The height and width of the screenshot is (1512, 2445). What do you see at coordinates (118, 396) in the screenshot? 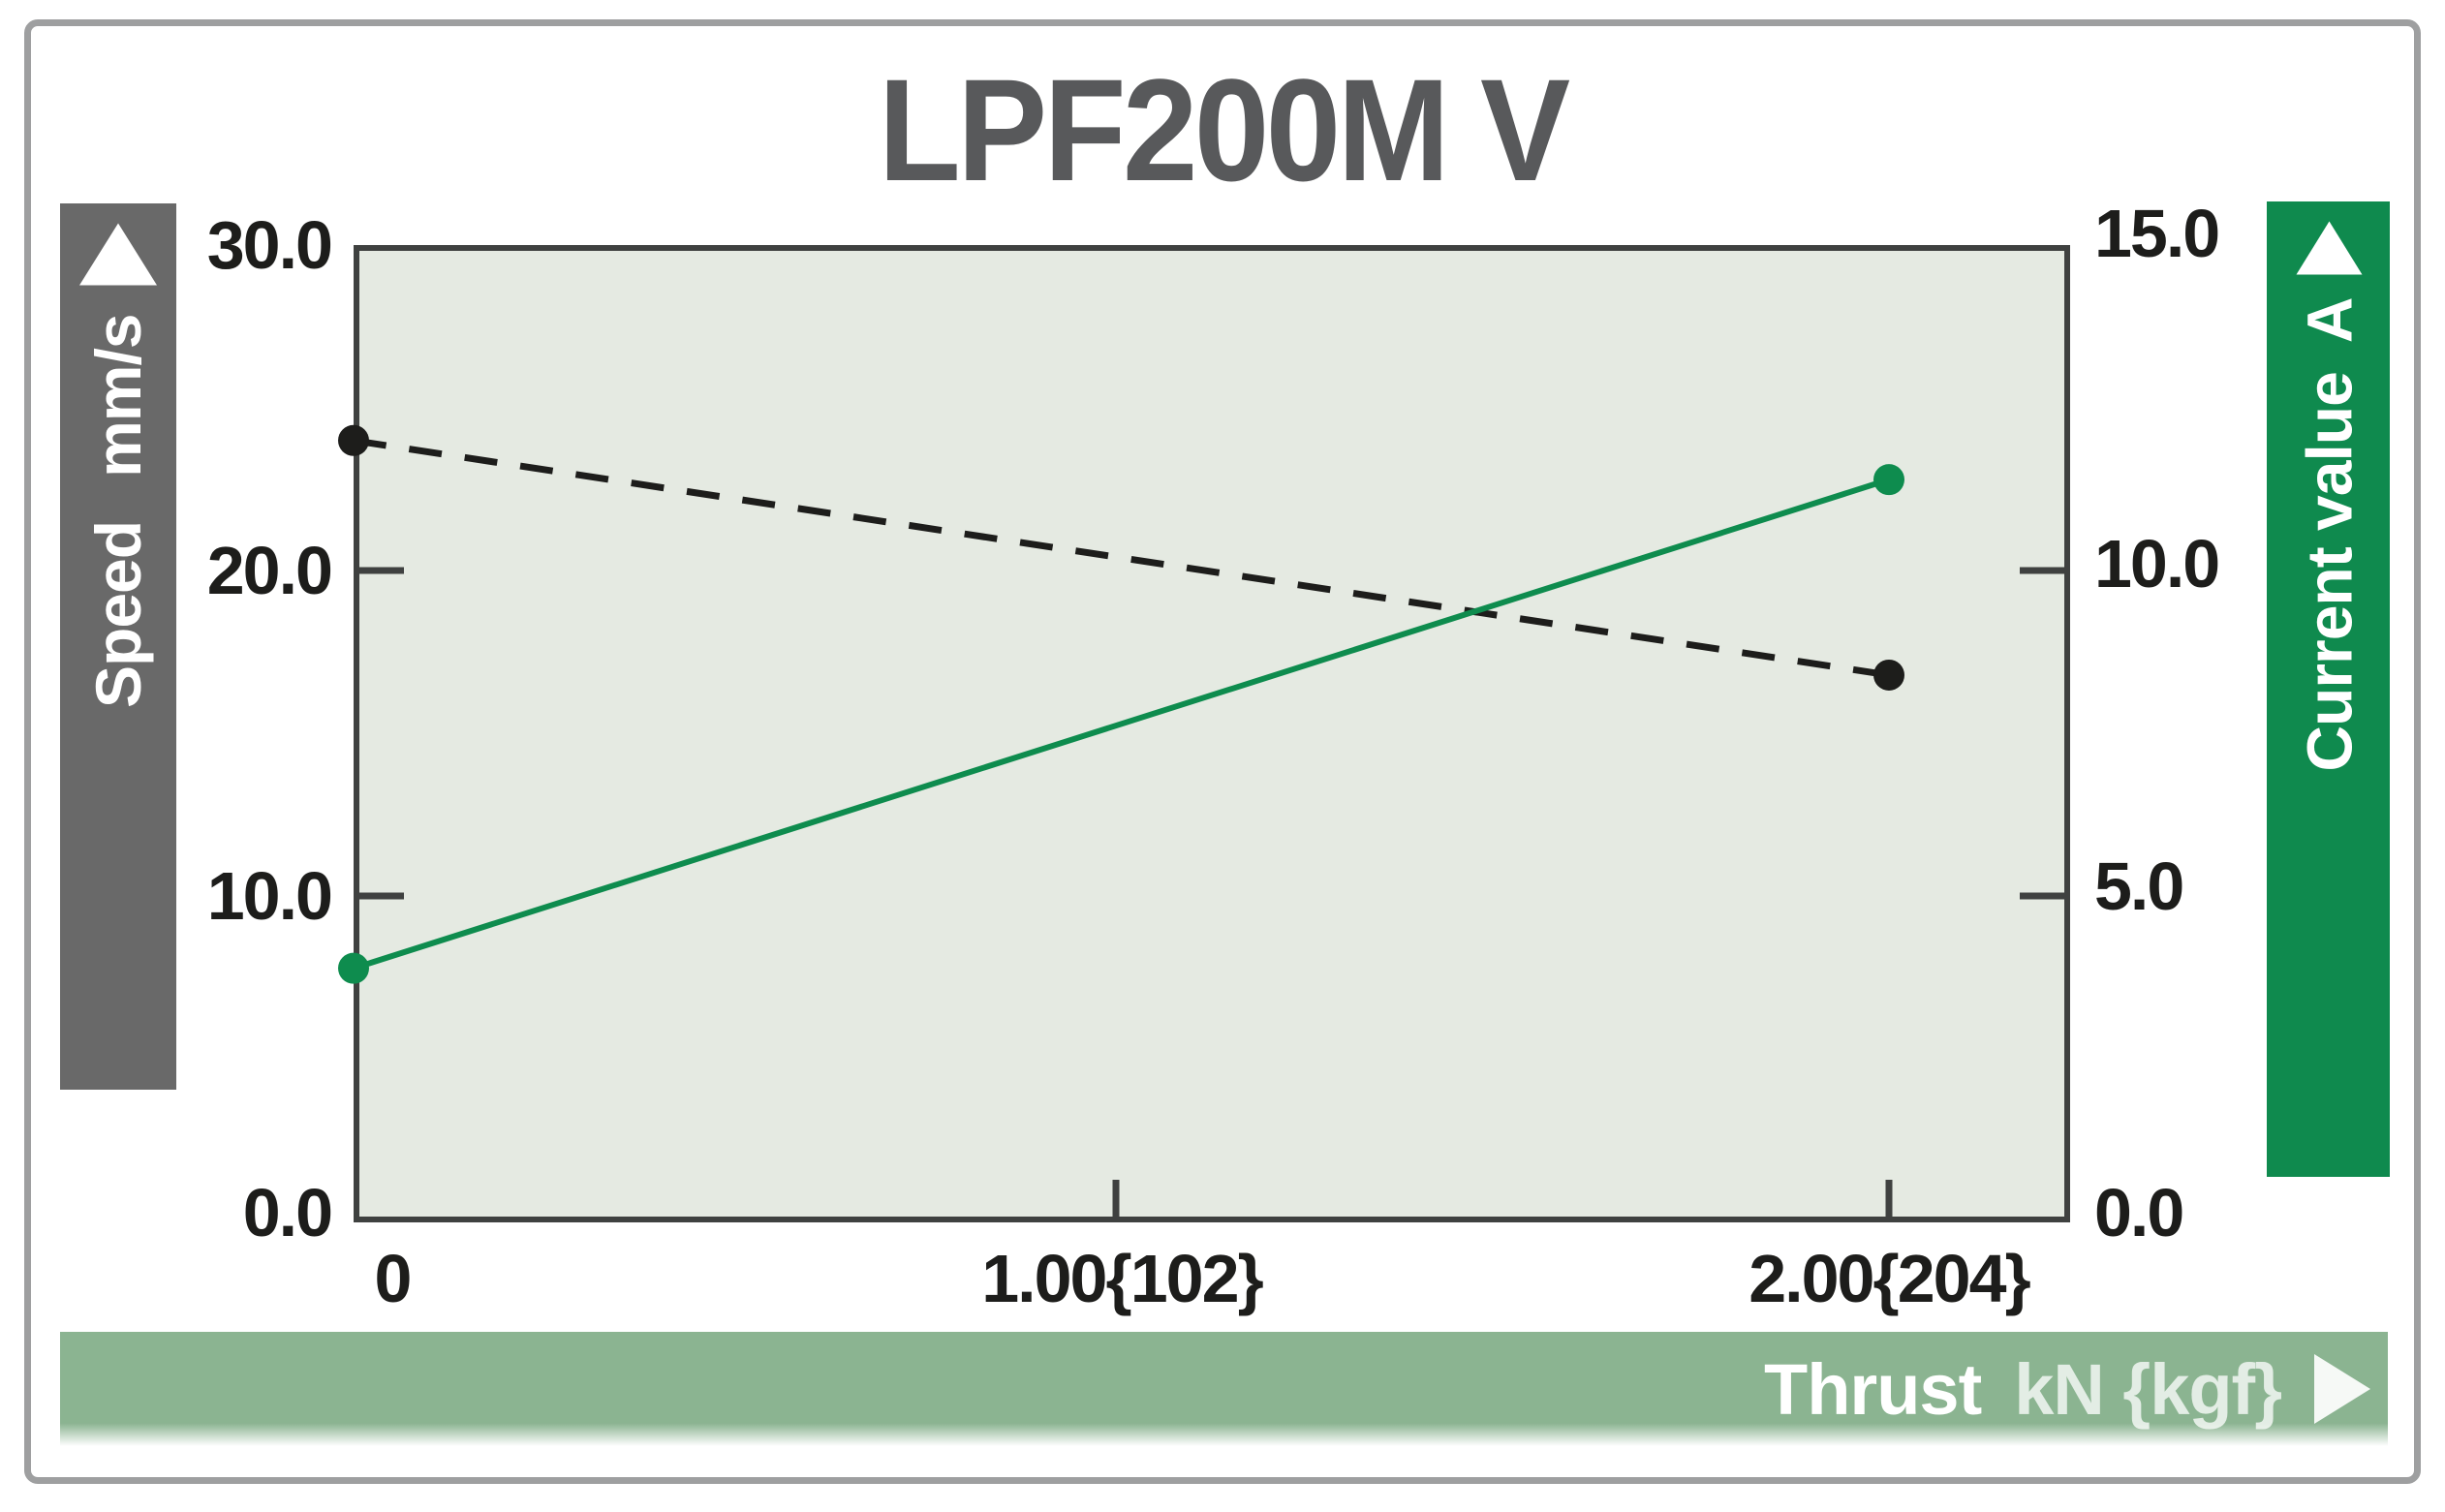
I see `speed-axis-unit: mm/s` at bounding box center [118, 396].